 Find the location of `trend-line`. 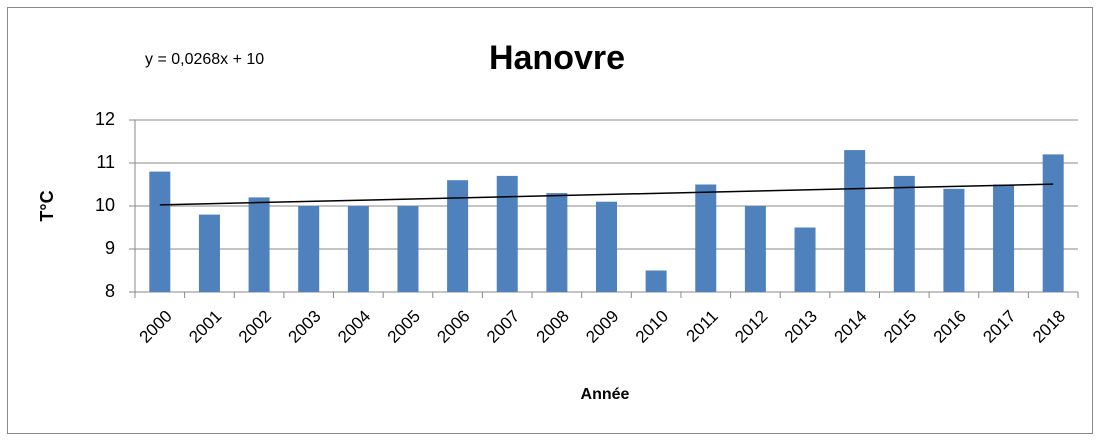

trend-line is located at coordinates (606, 194).